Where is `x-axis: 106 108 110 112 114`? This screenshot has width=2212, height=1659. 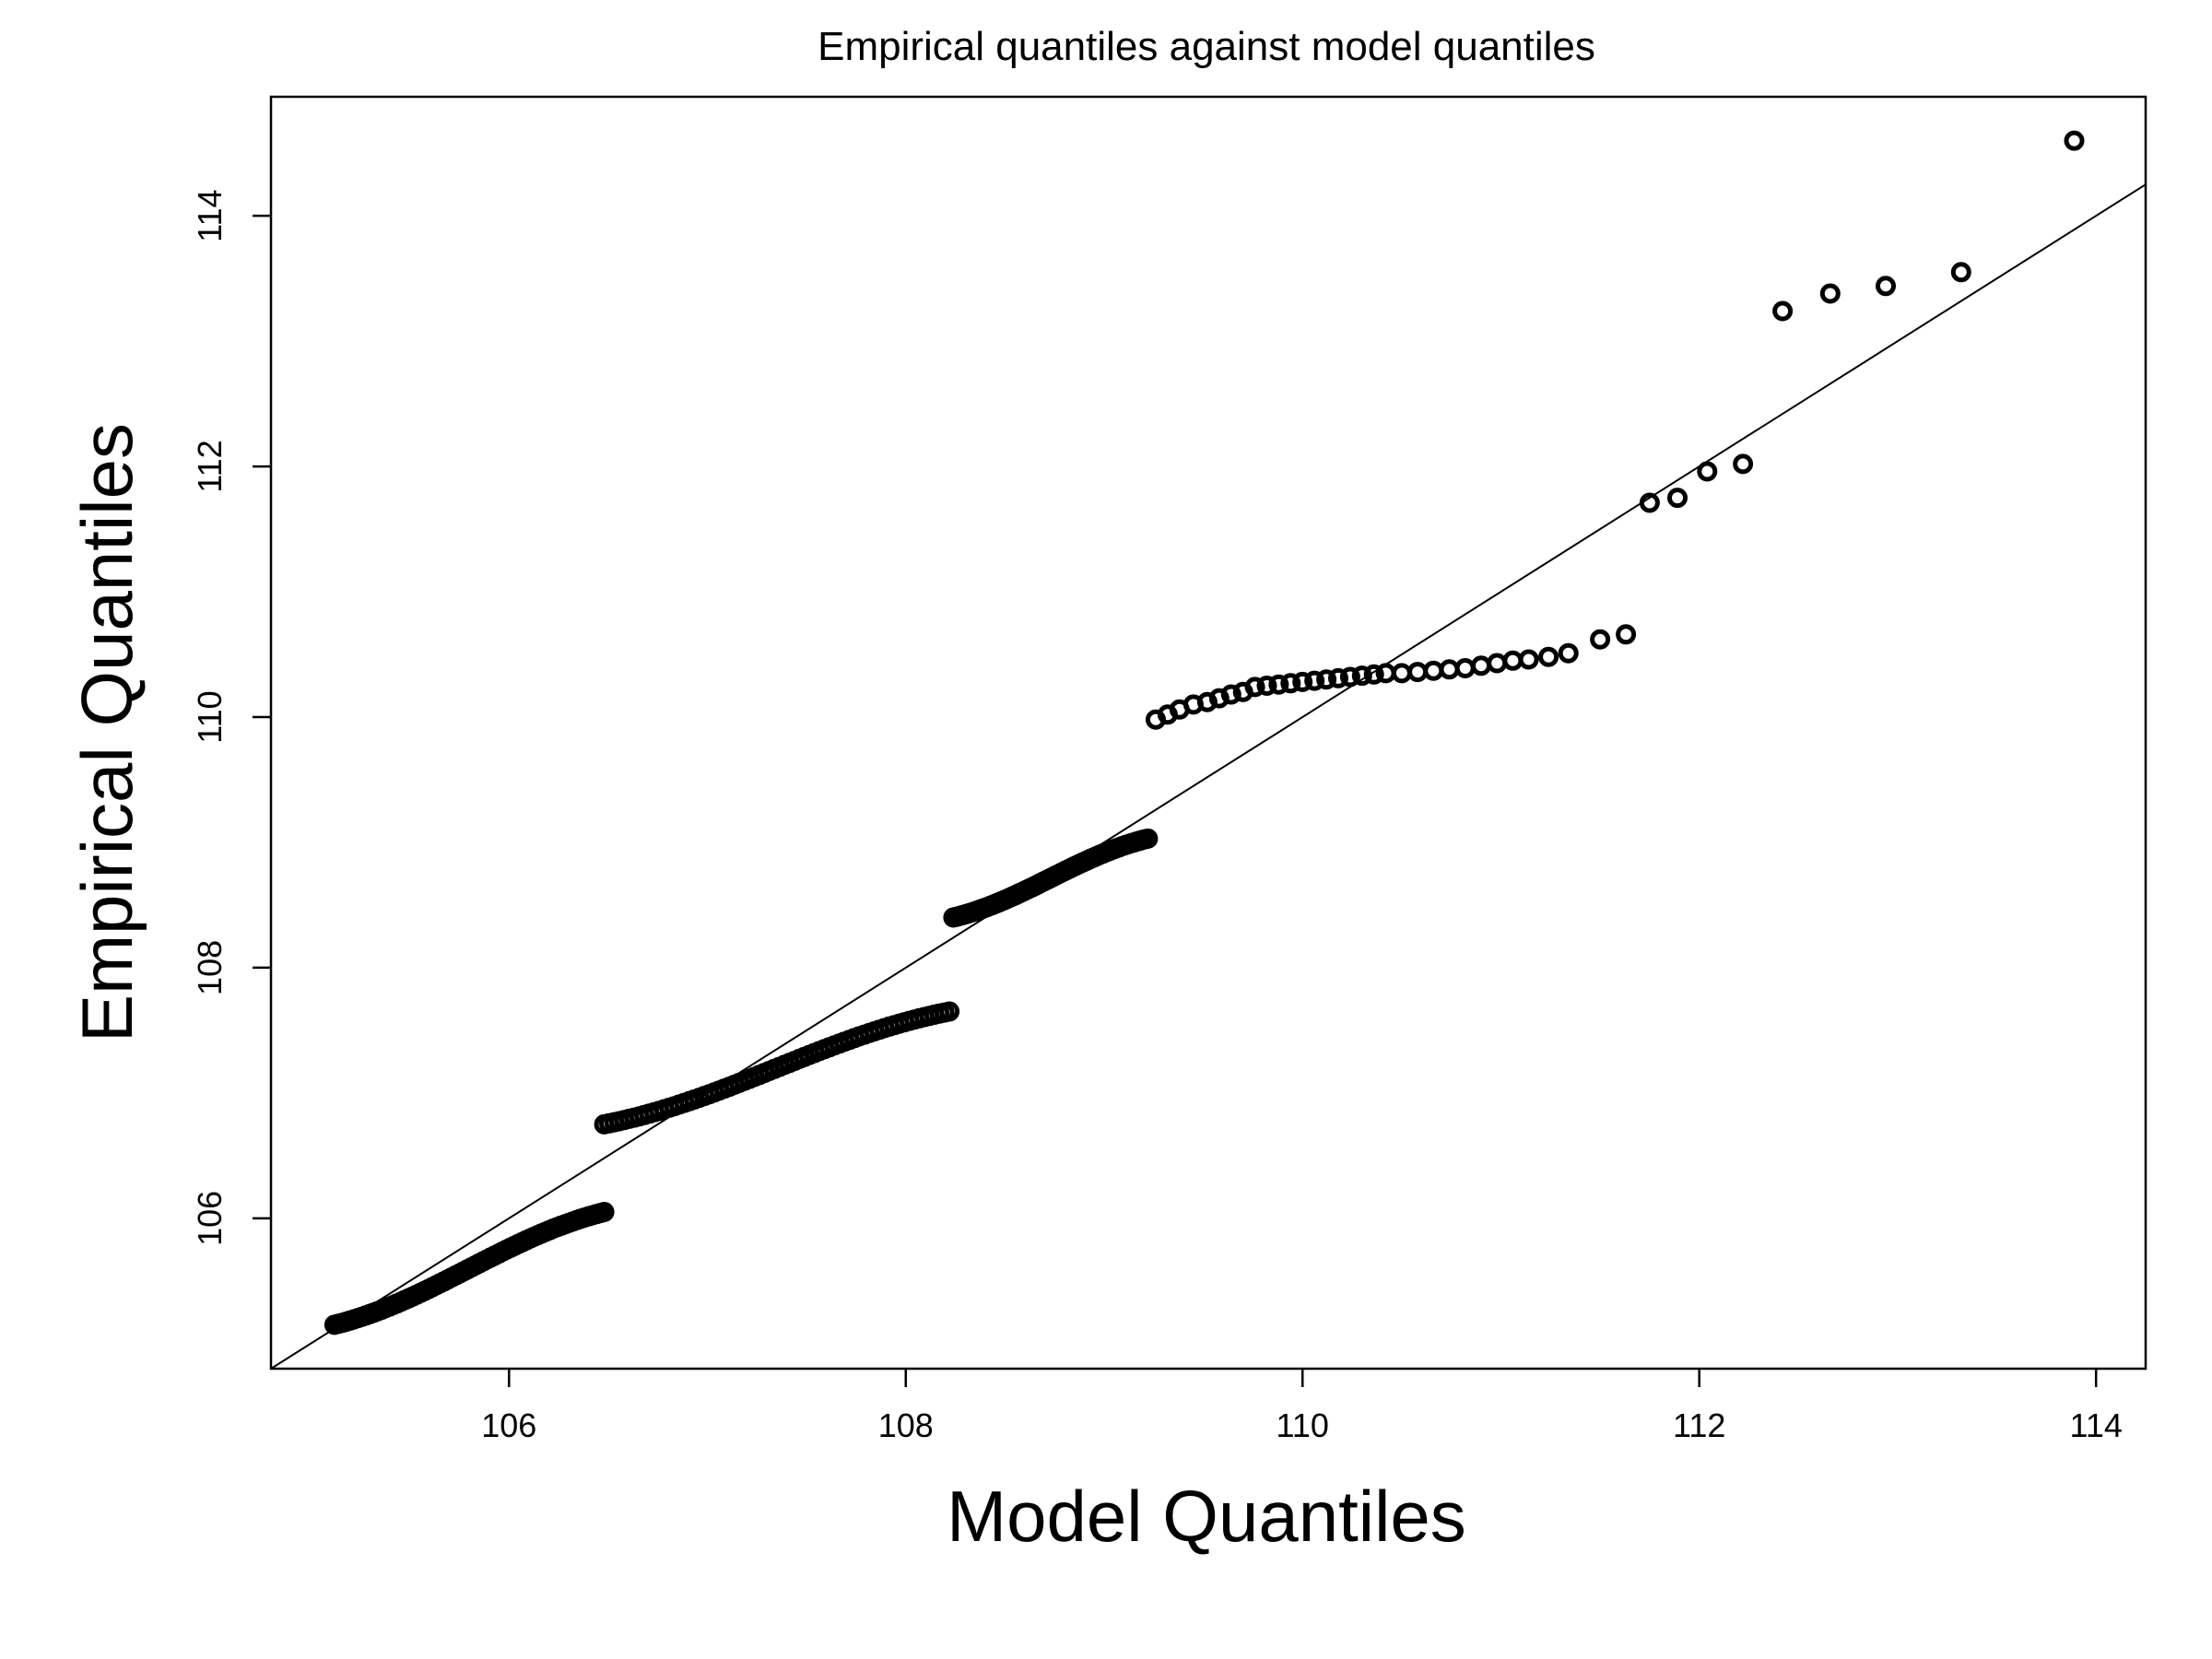
x-axis: 106 108 110 112 114 is located at coordinates (1302, 1406).